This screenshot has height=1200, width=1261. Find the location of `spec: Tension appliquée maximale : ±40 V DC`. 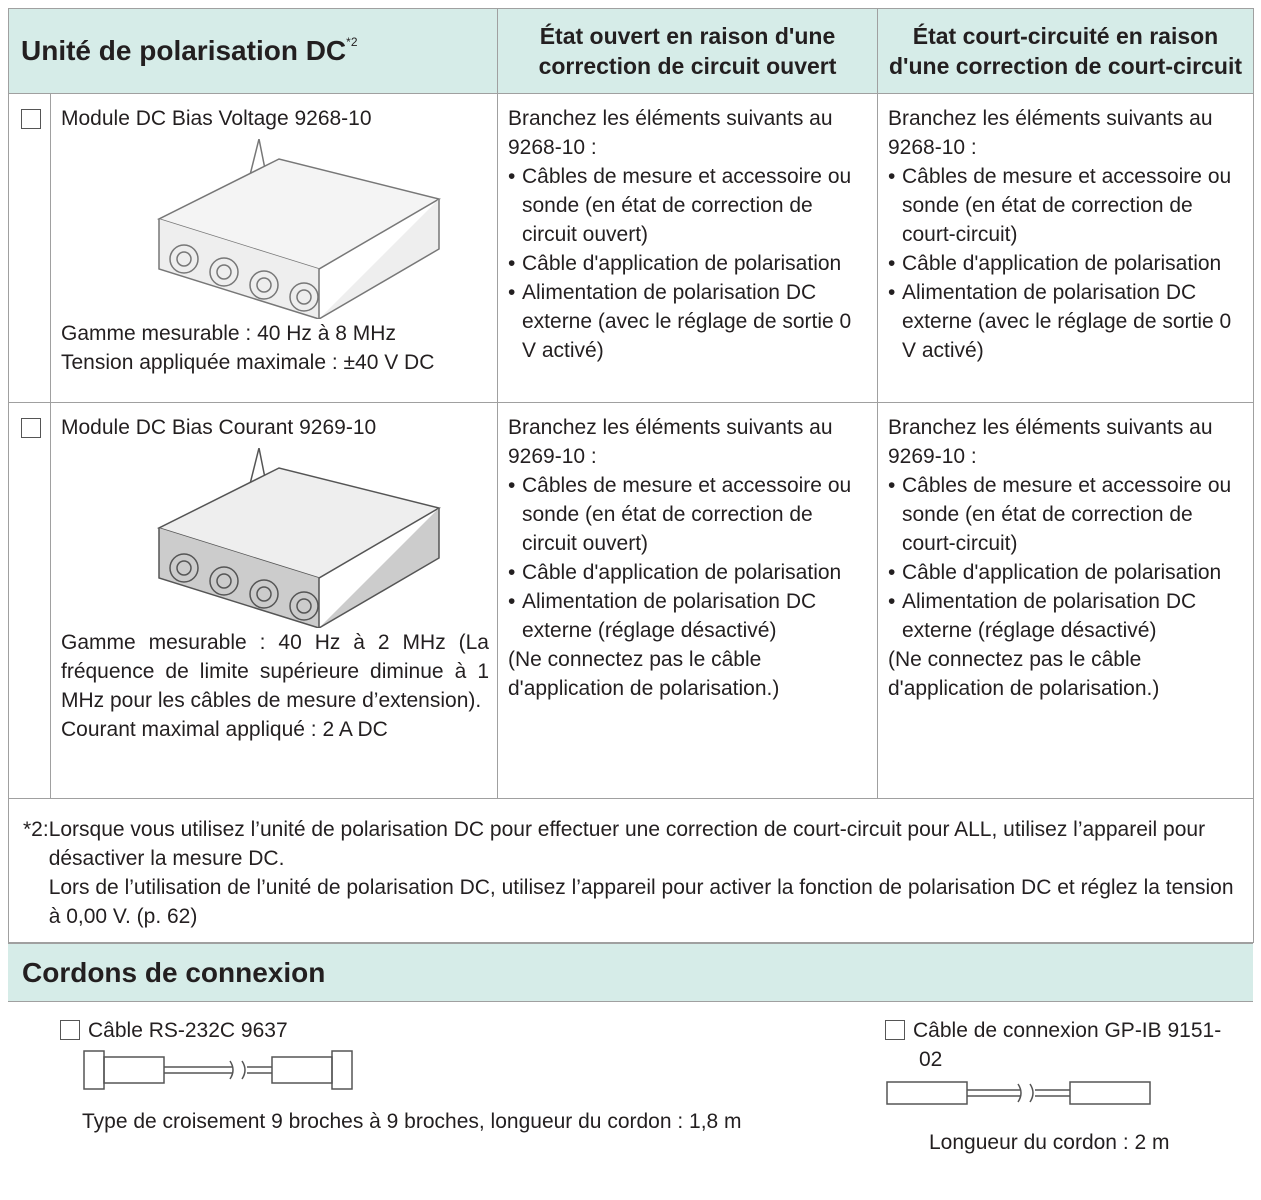

spec: Tension appliquée maximale : ±40 V DC is located at coordinates (248, 362).